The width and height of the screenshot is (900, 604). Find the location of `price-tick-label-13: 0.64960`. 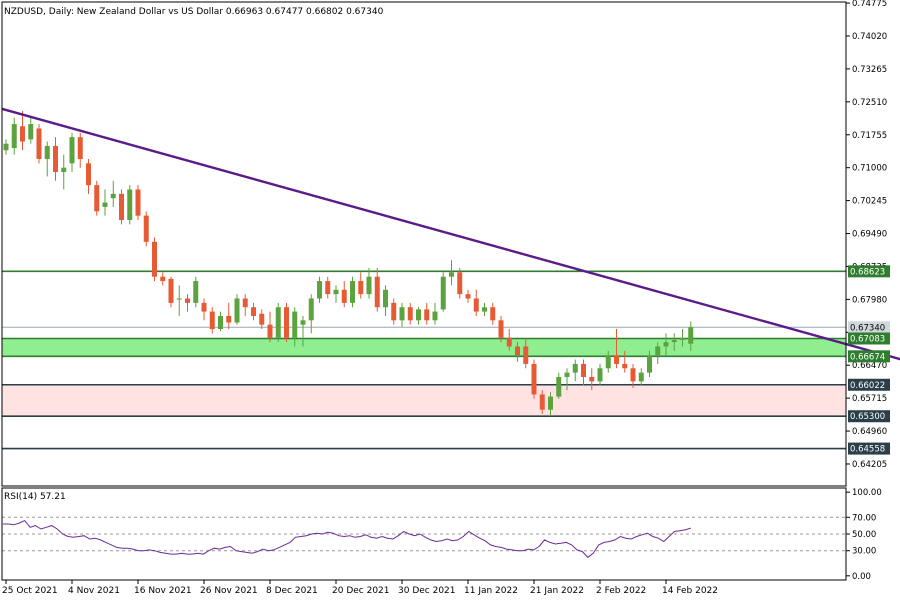

price-tick-label-13: 0.64960 is located at coordinates (869, 432).